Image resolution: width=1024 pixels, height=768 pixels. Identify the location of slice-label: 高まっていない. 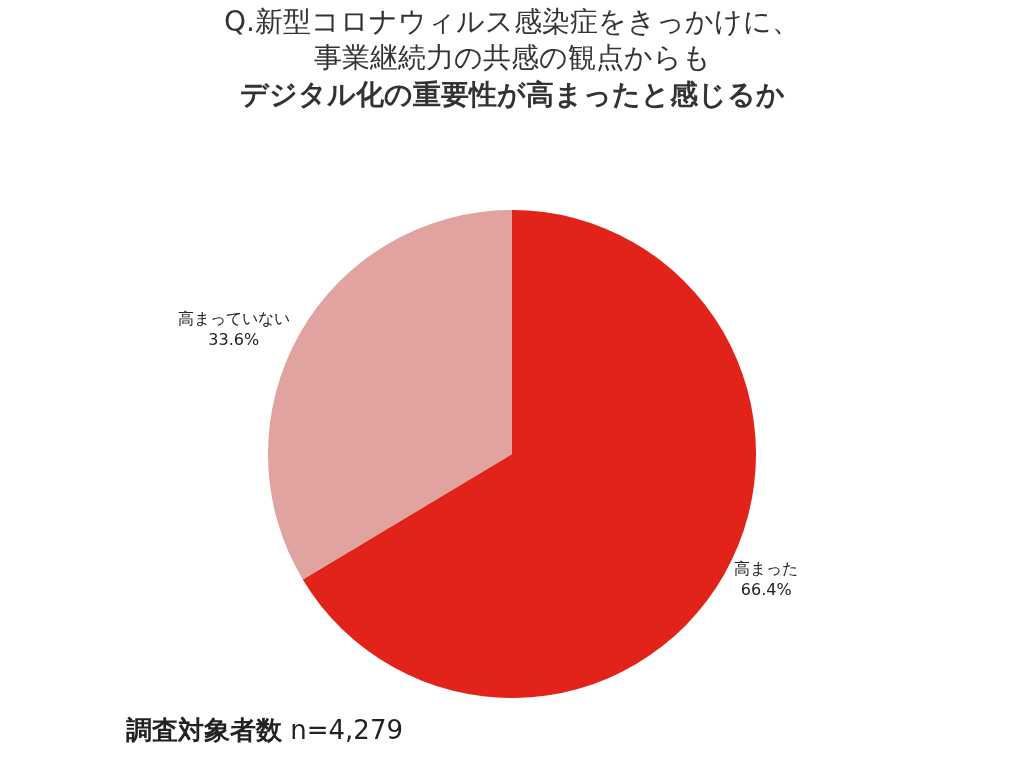
(233, 319).